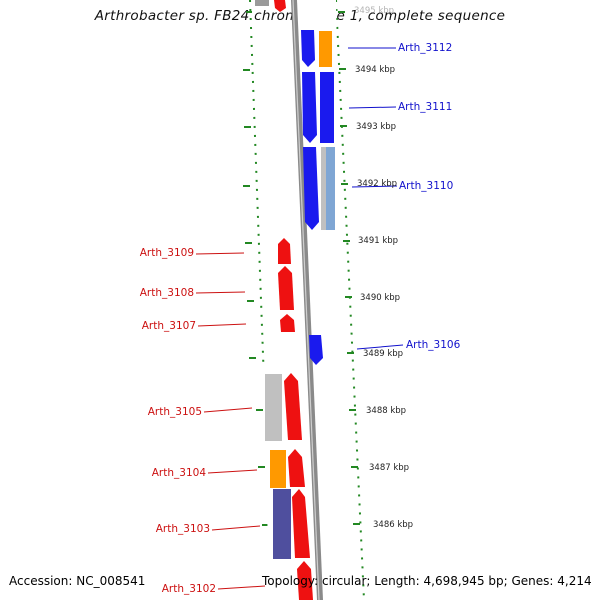  Describe the element at coordinates (377, 184) in the screenshot. I see `kbp-label-3492: 3492 kbp` at that location.